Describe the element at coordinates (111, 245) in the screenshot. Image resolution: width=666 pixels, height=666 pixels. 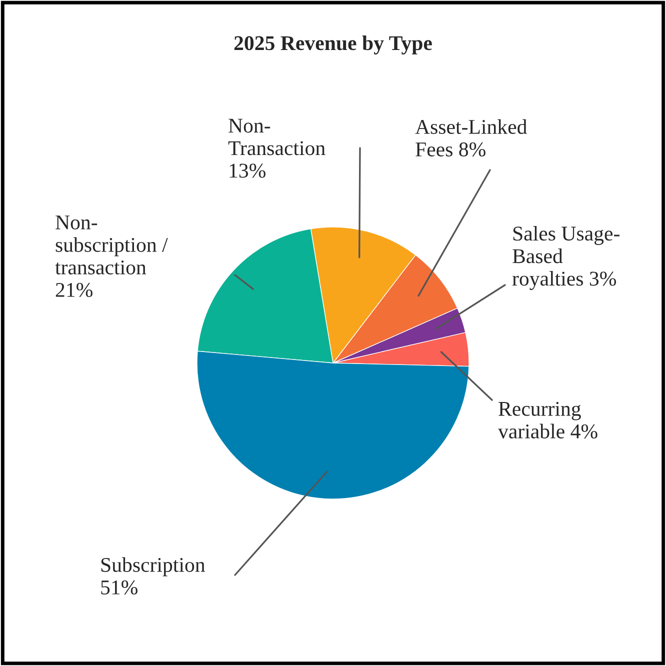
I see `slice-label: Non-subscription / transaction` at that location.